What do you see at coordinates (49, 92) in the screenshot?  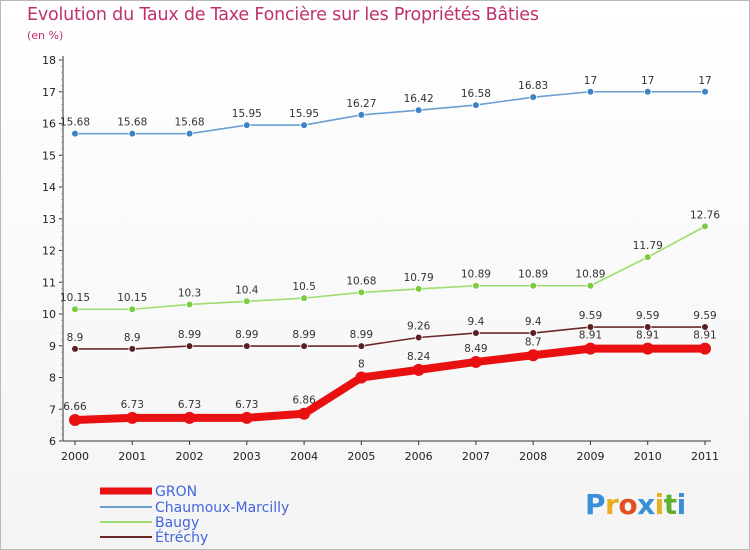 I see `y-tick-label: 17` at bounding box center [49, 92].